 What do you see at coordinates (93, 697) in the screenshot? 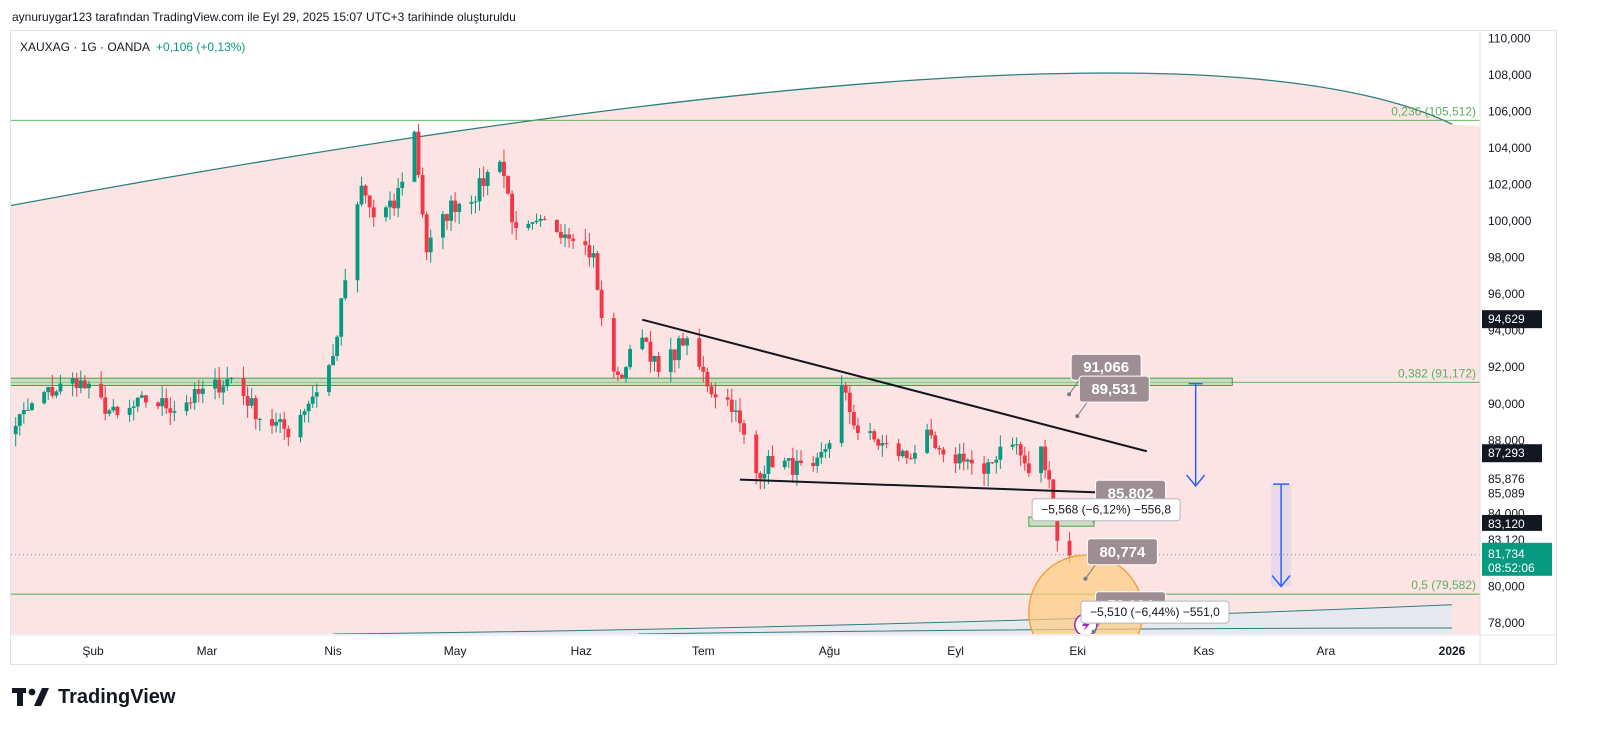
I see `tradingview-footer: TradingView` at bounding box center [93, 697].